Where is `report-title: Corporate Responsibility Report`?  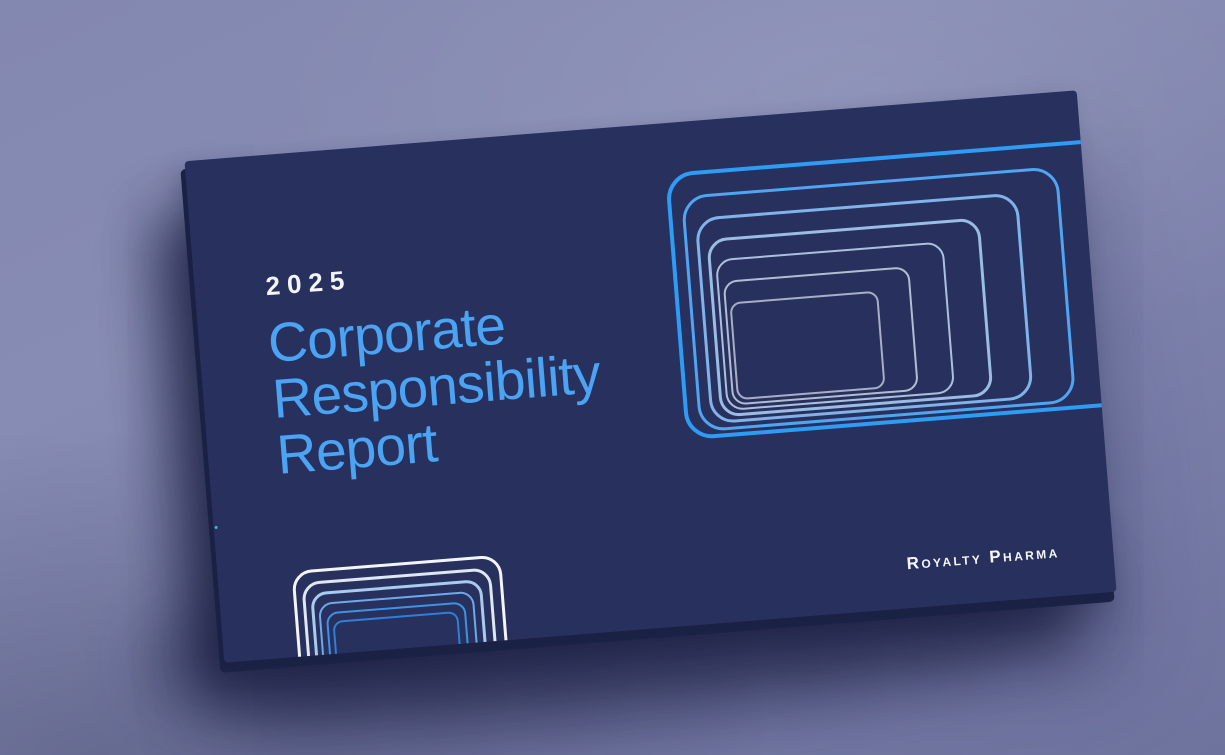 report-title: Corporate Responsibility Report is located at coordinates (436, 387).